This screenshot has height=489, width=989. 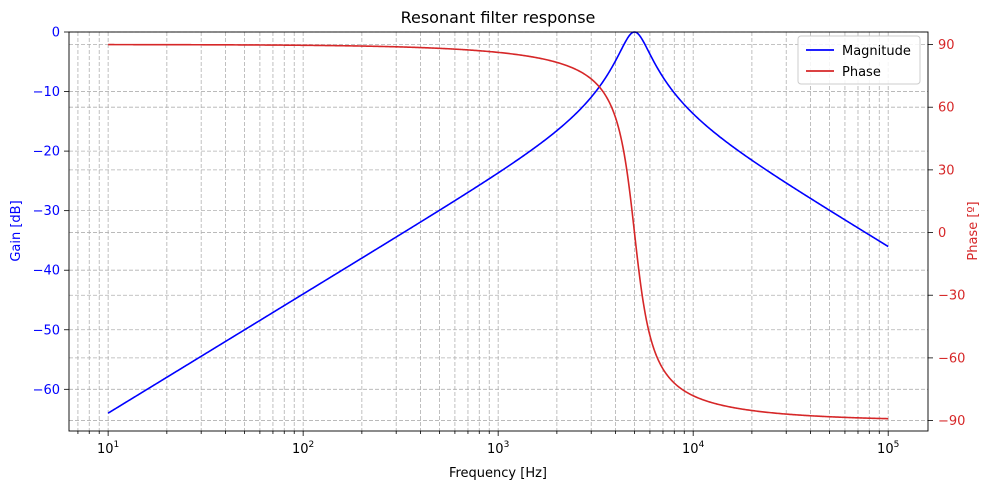 I want to click on legend: Magnitude Phase, so click(x=859, y=60).